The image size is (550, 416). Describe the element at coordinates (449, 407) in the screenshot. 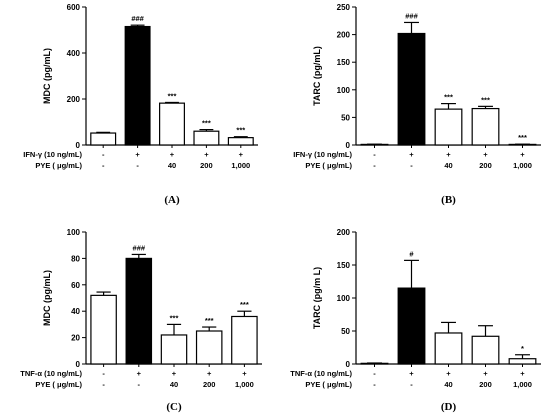

I see `panel-label: (D)` at that location.